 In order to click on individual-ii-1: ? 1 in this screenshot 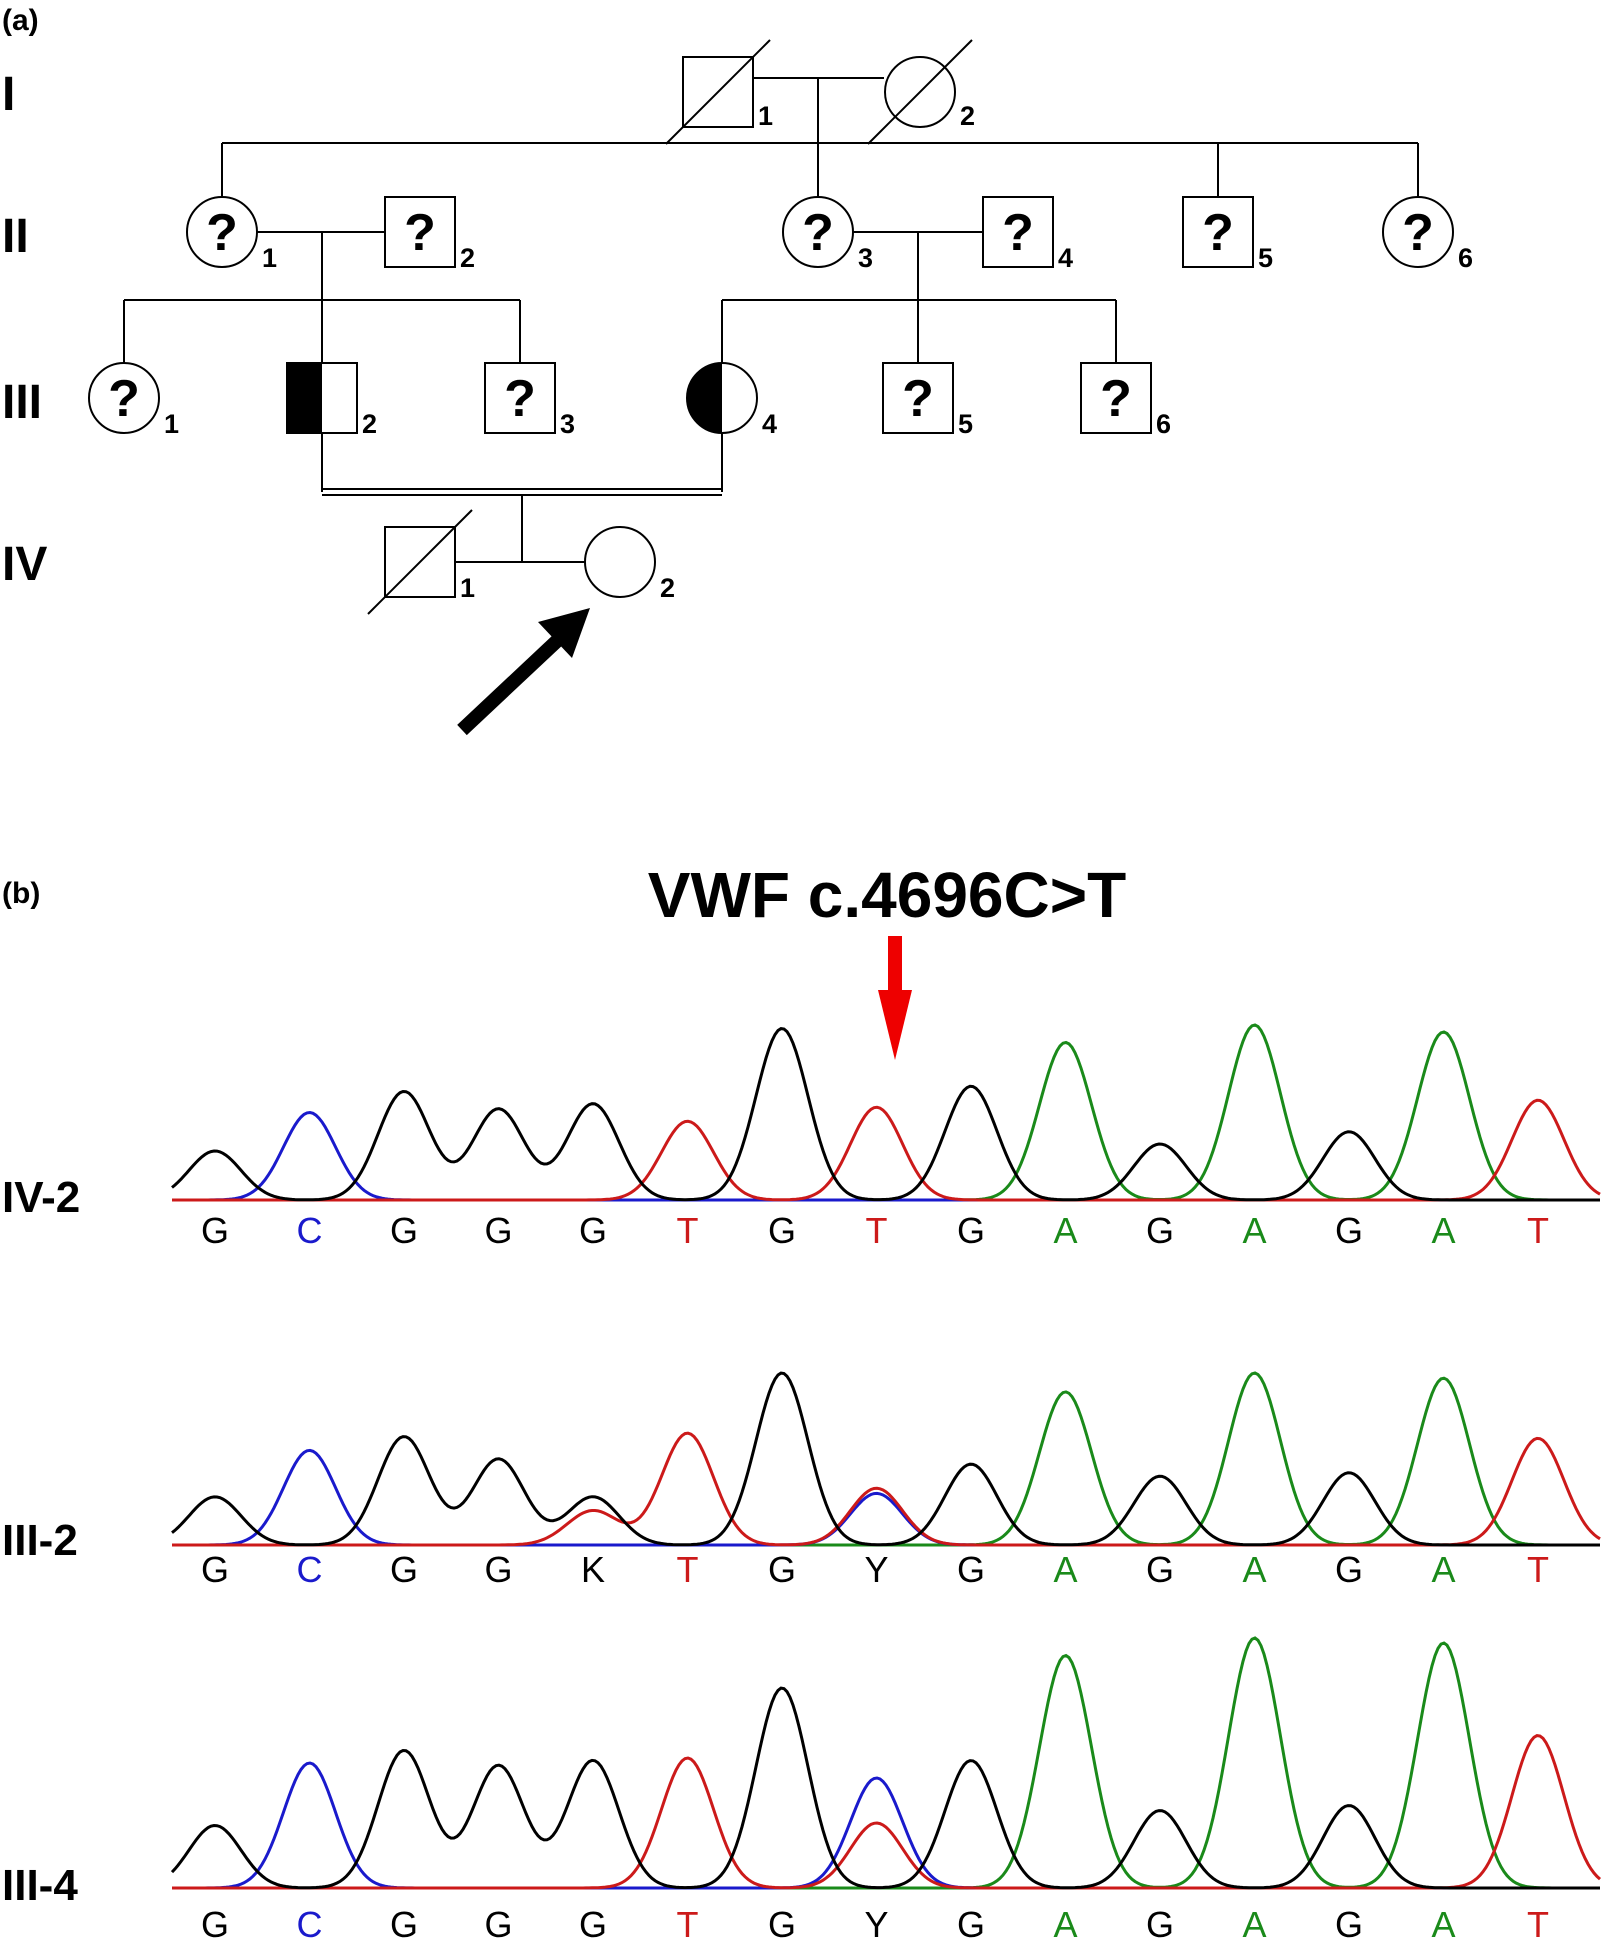, I will do `click(231, 234)`.